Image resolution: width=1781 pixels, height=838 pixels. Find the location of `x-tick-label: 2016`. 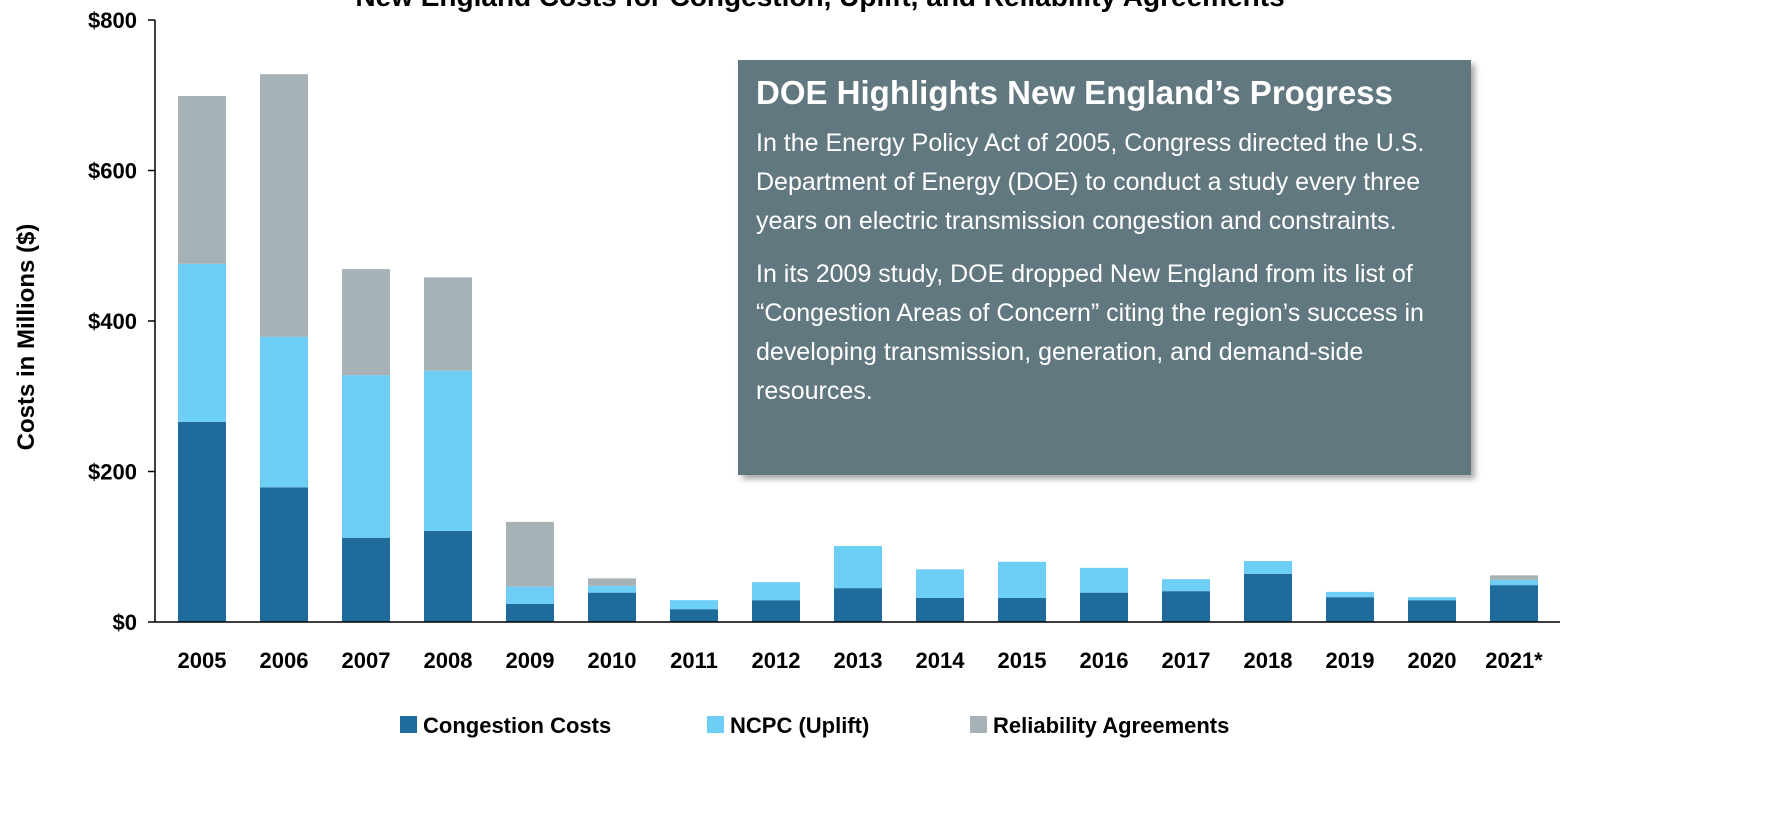

x-tick-label: 2016 is located at coordinates (1104, 660).